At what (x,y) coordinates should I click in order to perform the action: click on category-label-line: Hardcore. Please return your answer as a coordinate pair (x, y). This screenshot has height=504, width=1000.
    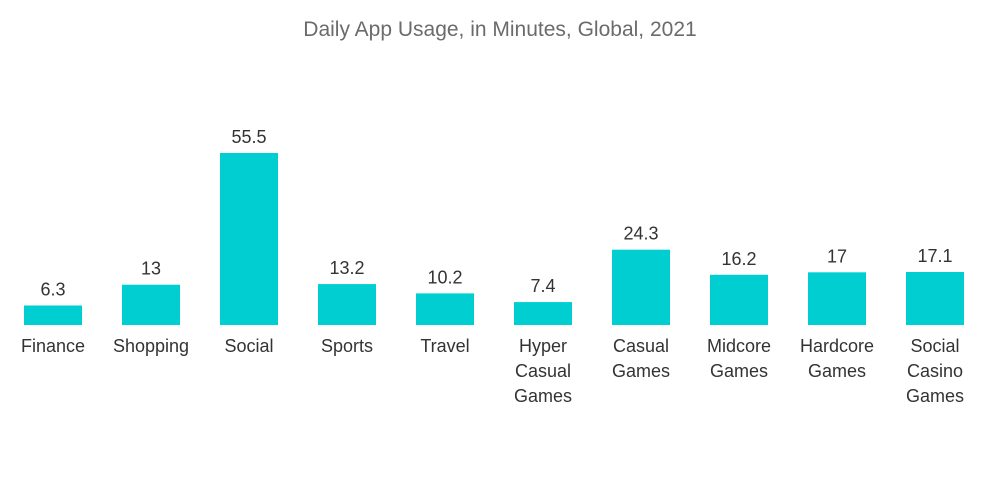
    Looking at the image, I should click on (837, 346).